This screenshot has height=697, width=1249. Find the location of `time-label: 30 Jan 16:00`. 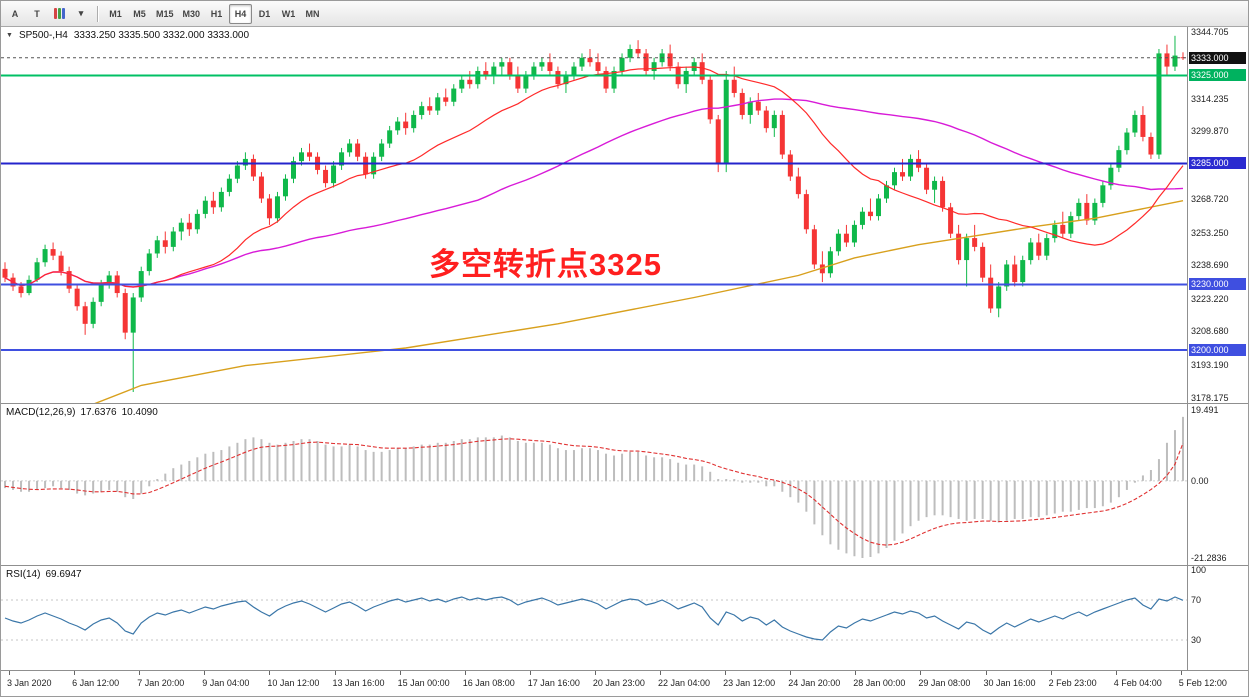

time-label: 30 Jan 16:00 is located at coordinates (1009, 683).